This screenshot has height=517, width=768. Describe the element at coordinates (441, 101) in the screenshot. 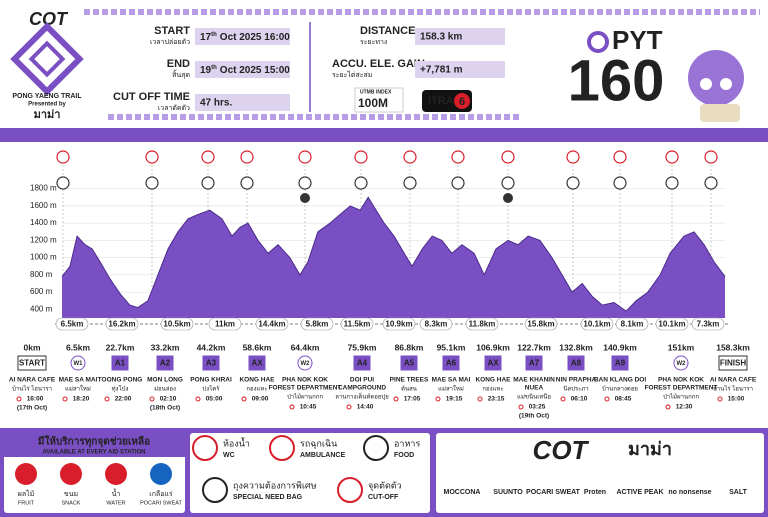

I see `itra-brand: iTRA` at that location.